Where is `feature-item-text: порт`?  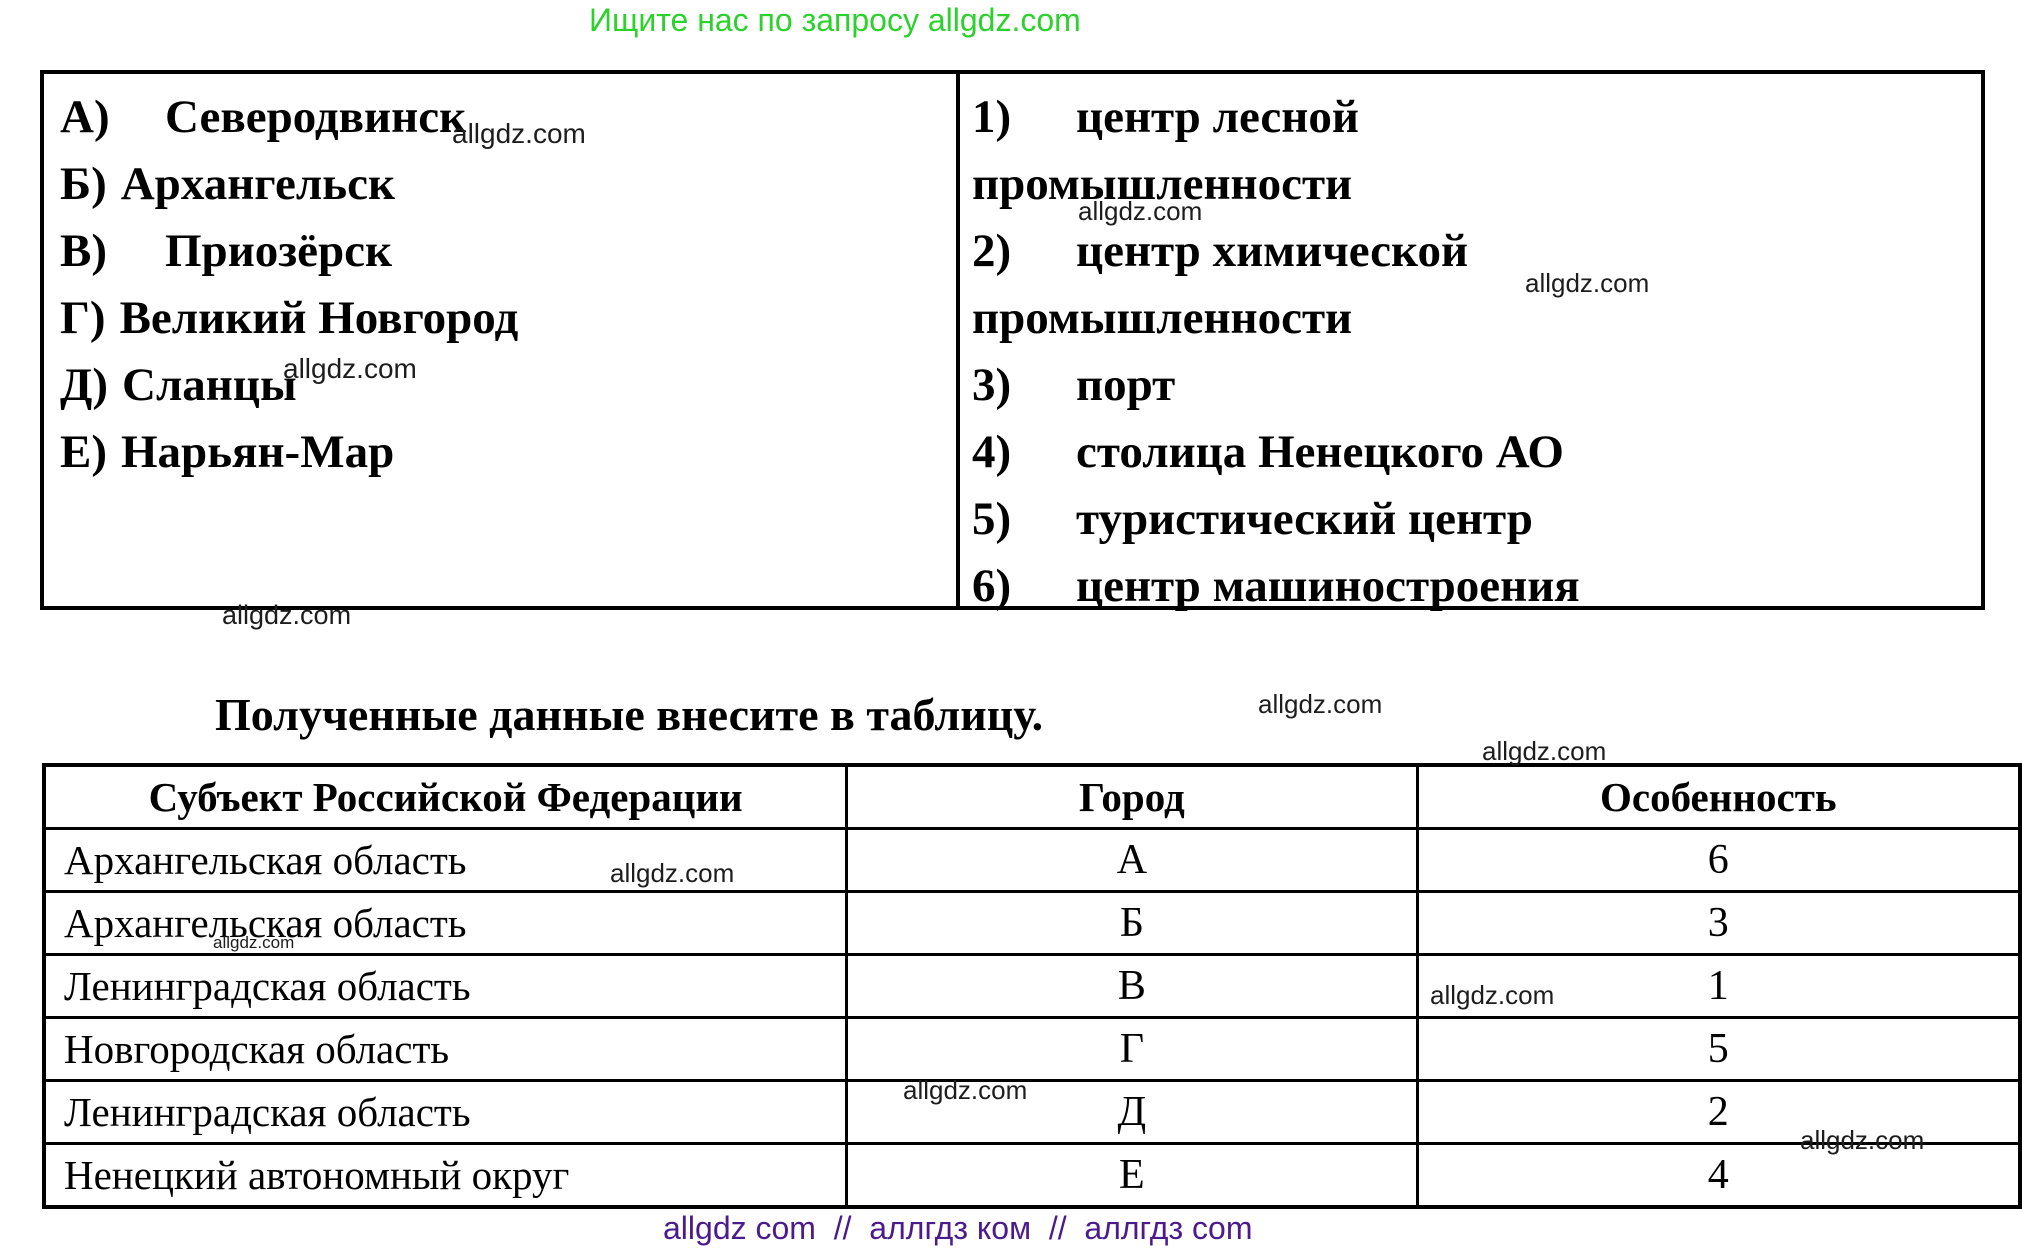
feature-item-text: порт is located at coordinates (1126, 385).